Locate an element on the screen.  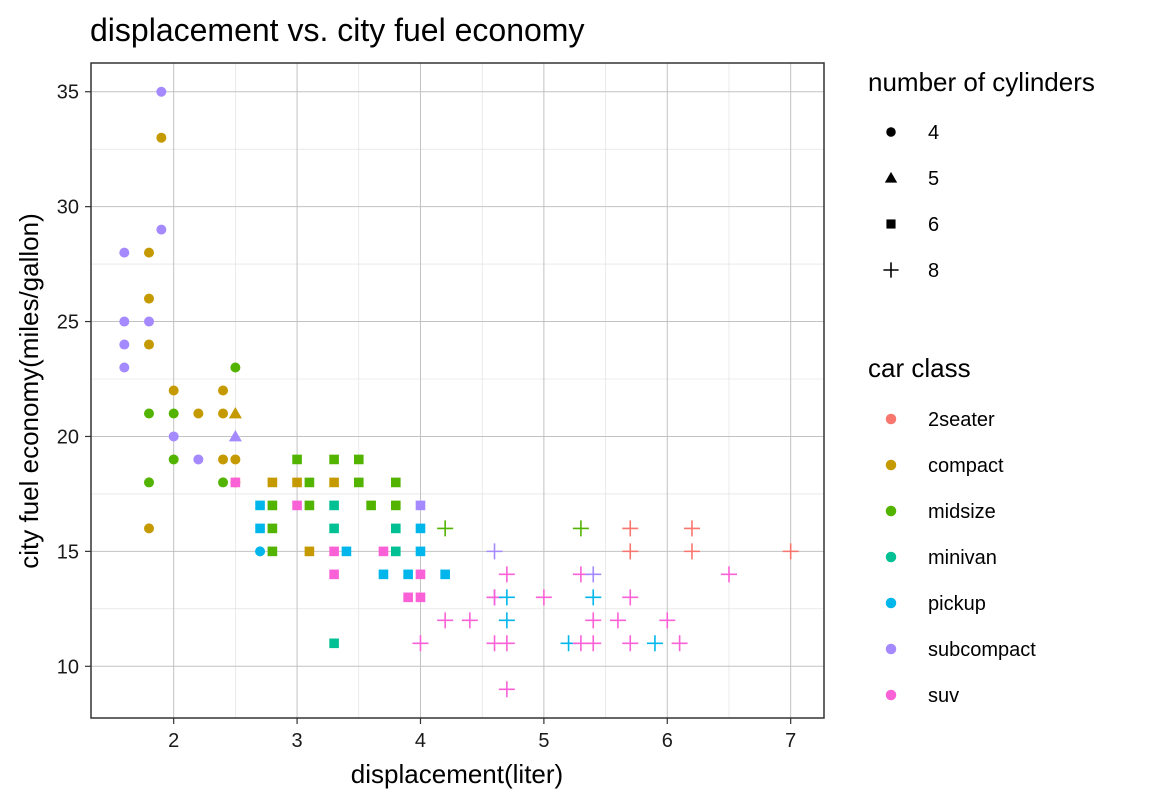
legend-label: suv is located at coordinates (943, 696).